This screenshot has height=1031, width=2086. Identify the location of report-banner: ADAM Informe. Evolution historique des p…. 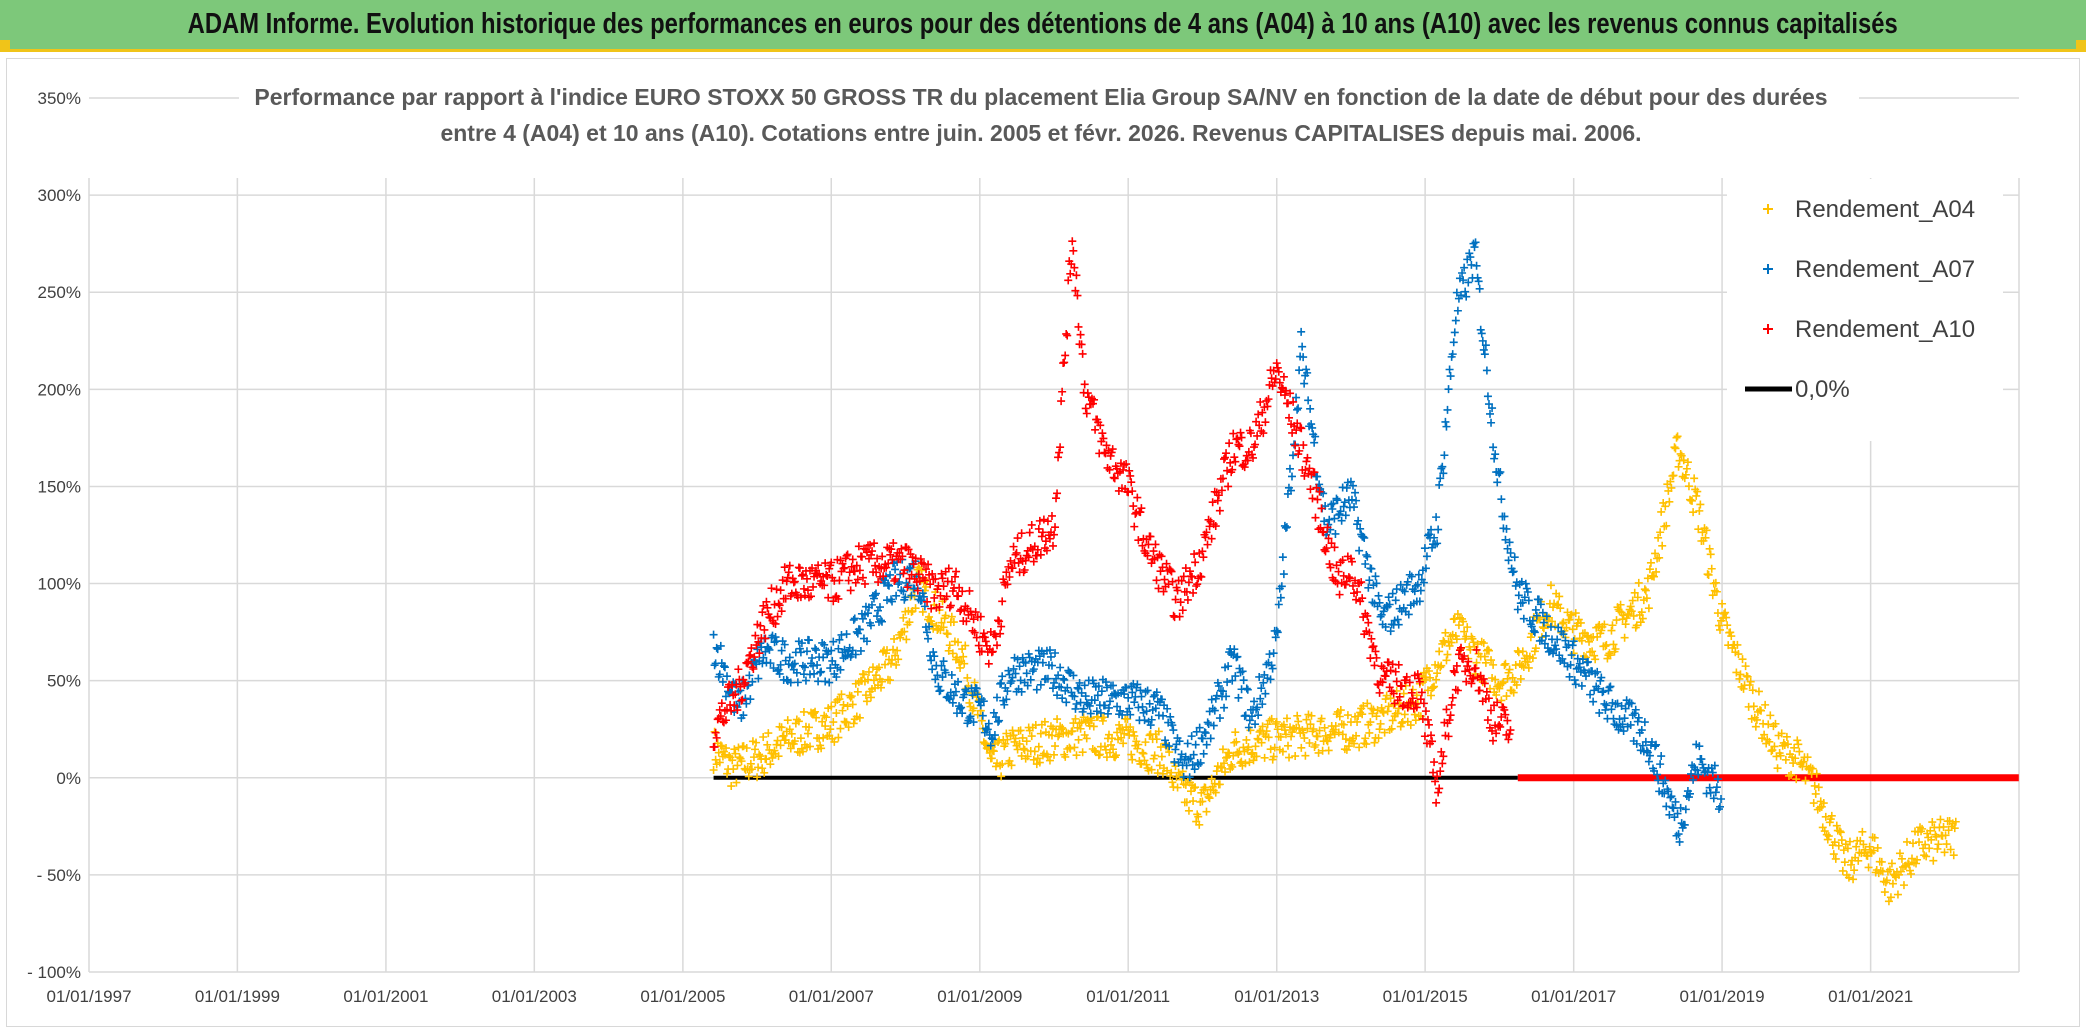
(1043, 26).